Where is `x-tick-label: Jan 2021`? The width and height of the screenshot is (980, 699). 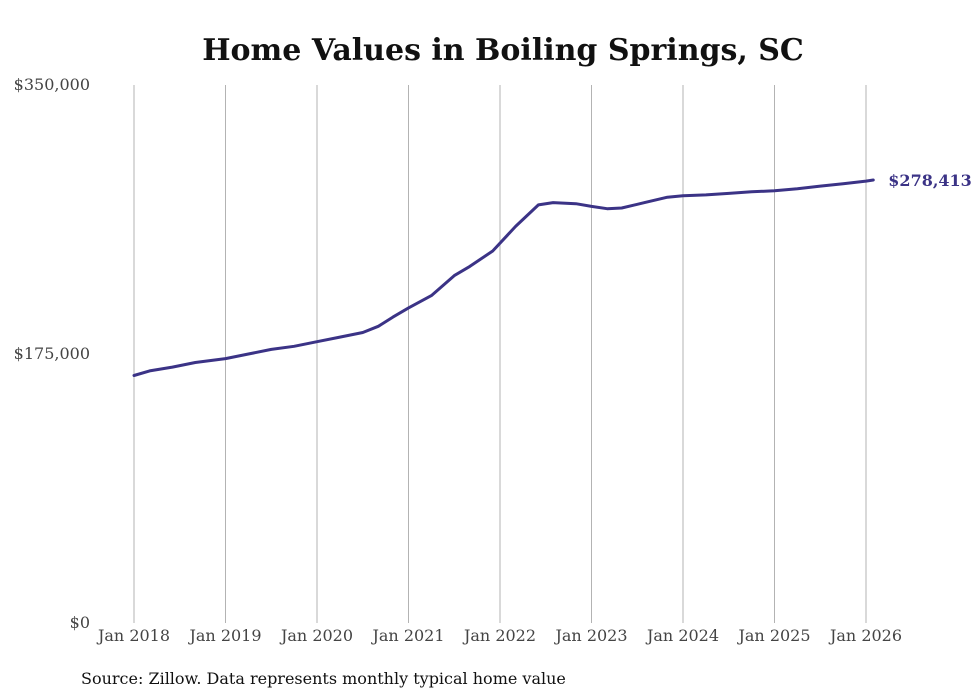
x-tick-label: Jan 2021 is located at coordinates (407, 635).